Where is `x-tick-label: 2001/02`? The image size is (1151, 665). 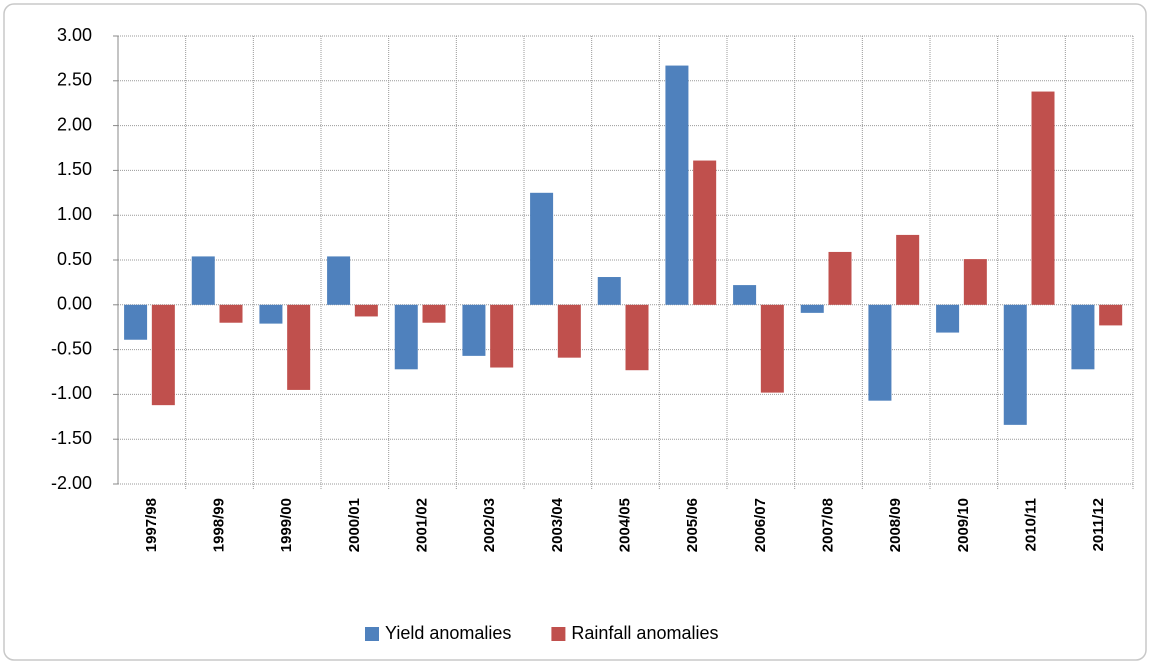 x-tick-label: 2001/02 is located at coordinates (421, 525).